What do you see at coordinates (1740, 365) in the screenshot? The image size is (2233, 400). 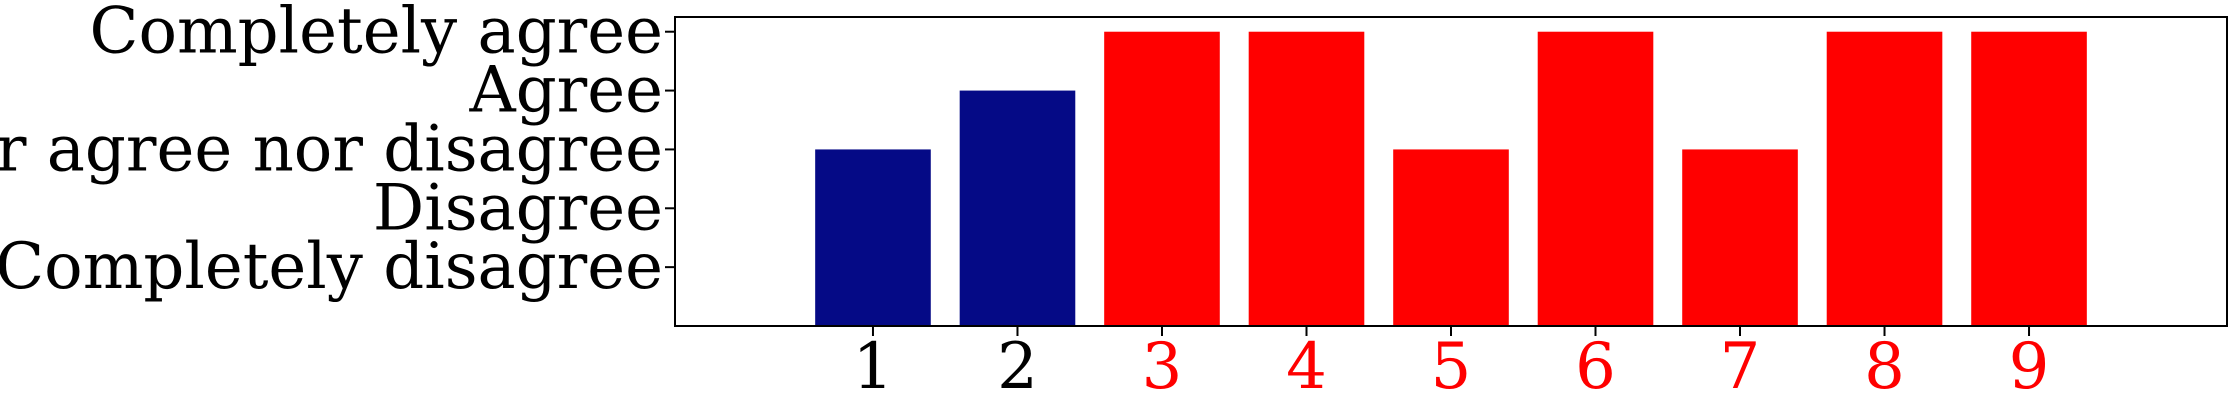 I see `x-tick-label-7: 7` at bounding box center [1740, 365].